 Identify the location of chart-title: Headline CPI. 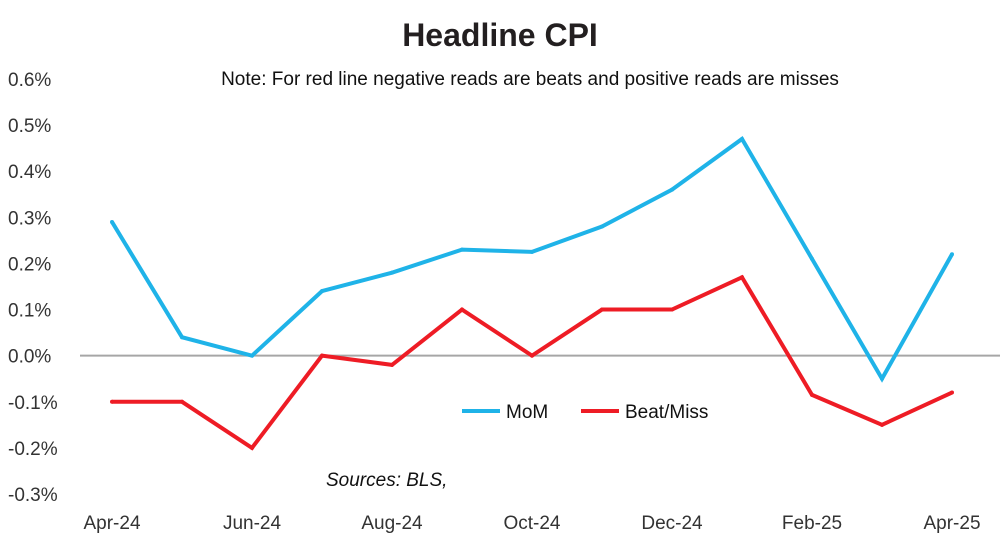
(500, 35).